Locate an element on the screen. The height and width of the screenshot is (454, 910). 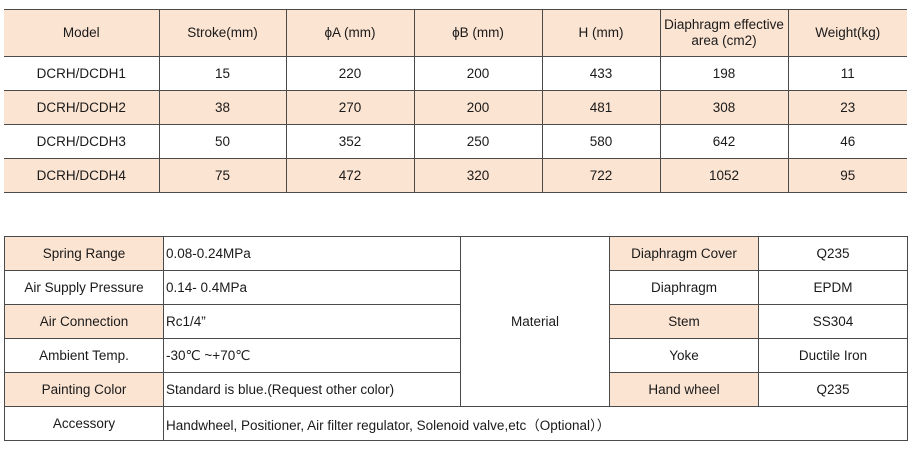
material-part: Hand wheel is located at coordinates (684, 389).